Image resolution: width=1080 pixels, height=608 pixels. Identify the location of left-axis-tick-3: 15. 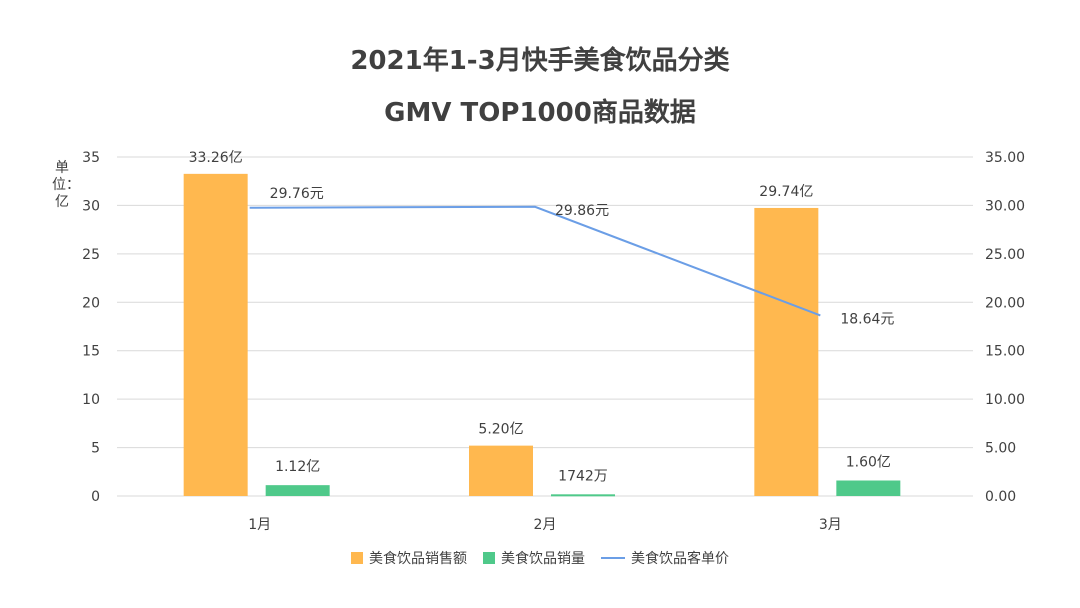
(91, 352).